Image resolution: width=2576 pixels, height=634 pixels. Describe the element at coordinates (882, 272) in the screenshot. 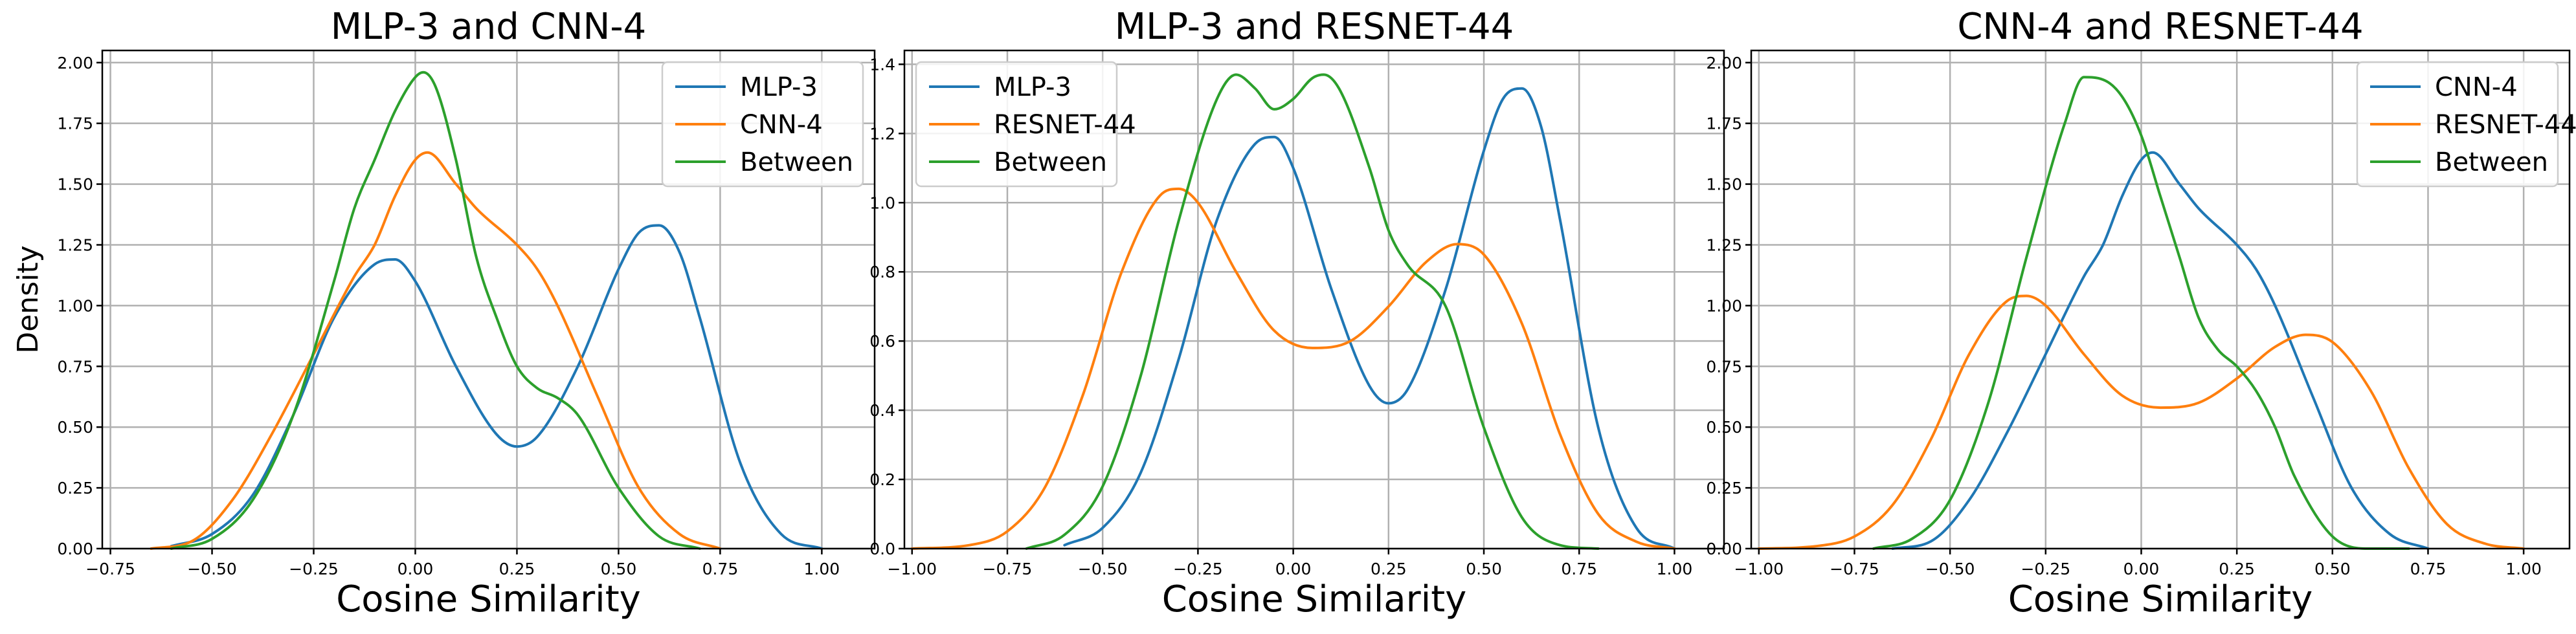

I see `y-tick-label: 0.8` at that location.